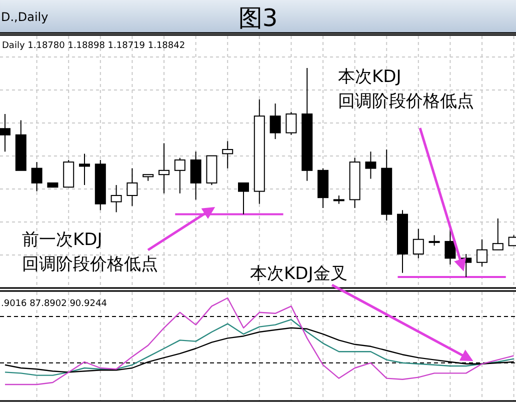 Image resolution: width=516 pixels, height=403 pixels. What do you see at coordinates (406, 89) in the screenshot?
I see `annotation: 本次KDJ 回调阶段价格低点` at bounding box center [406, 89].